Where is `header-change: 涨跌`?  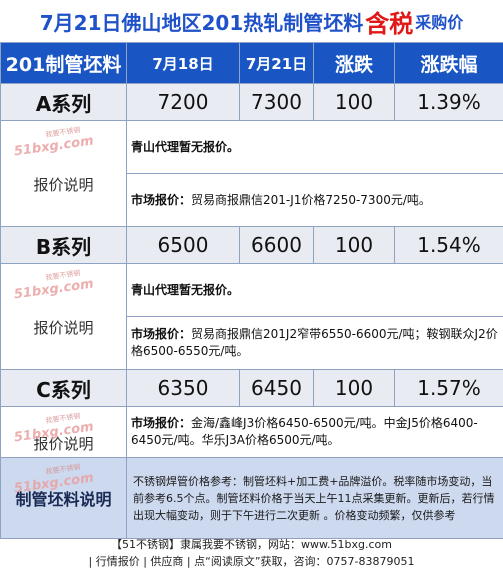
header-change: 涨跌 is located at coordinates (354, 63).